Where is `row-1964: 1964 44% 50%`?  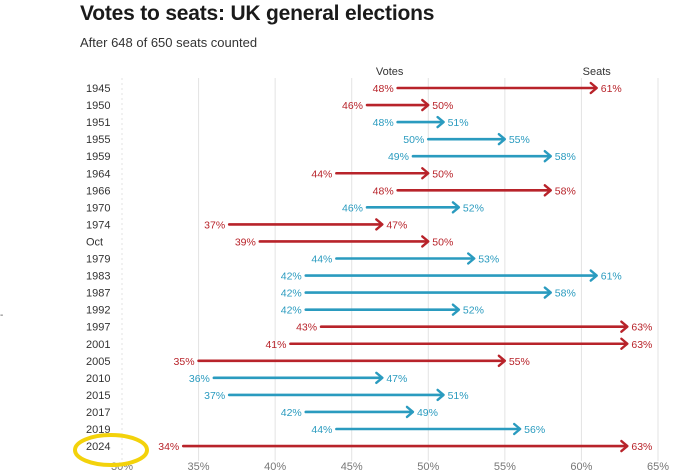 row-1964: 1964 44% 50% is located at coordinates (269, 173).